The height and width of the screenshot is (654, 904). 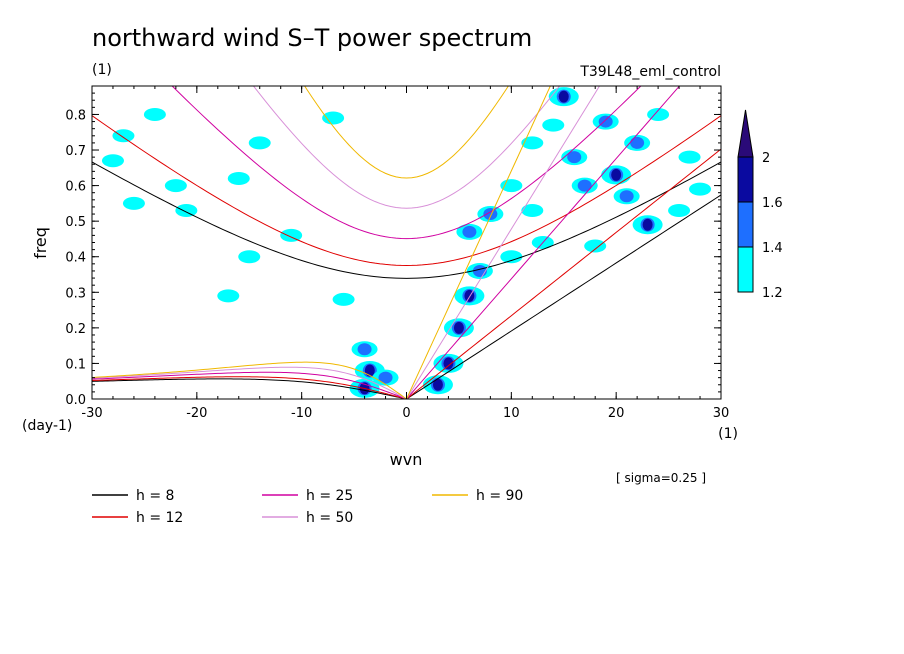 I want to click on y-axis-label: freq, so click(x=40, y=243).